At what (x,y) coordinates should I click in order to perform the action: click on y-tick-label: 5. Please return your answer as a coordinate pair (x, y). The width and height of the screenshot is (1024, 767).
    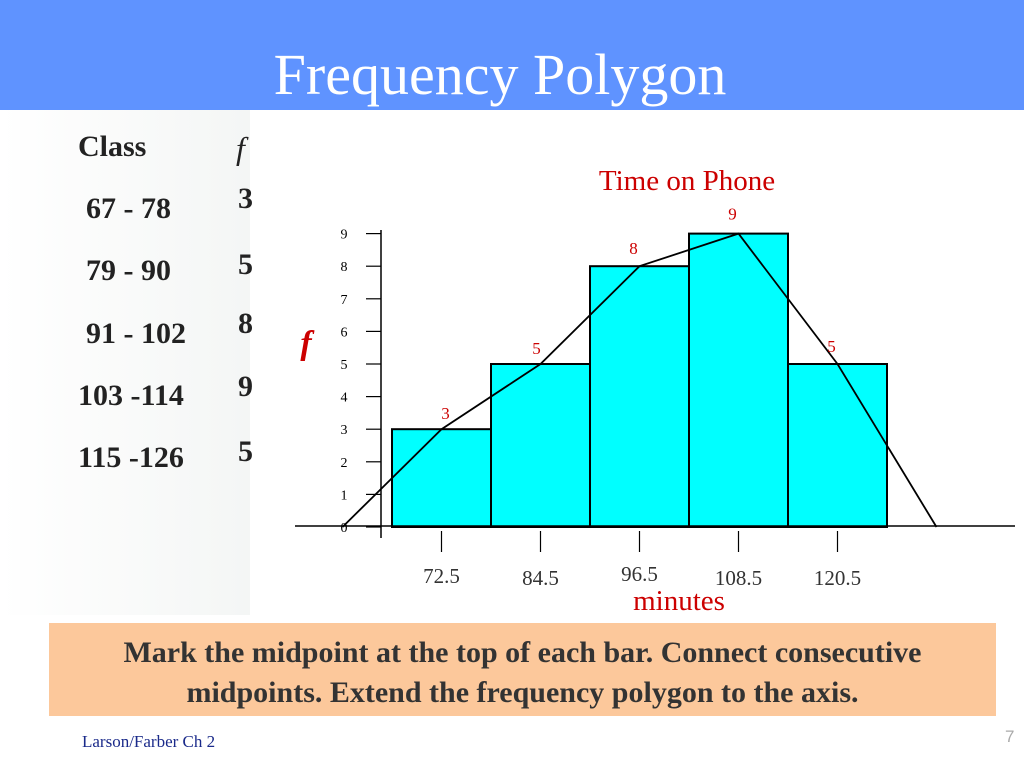
    Looking at the image, I should click on (344, 365).